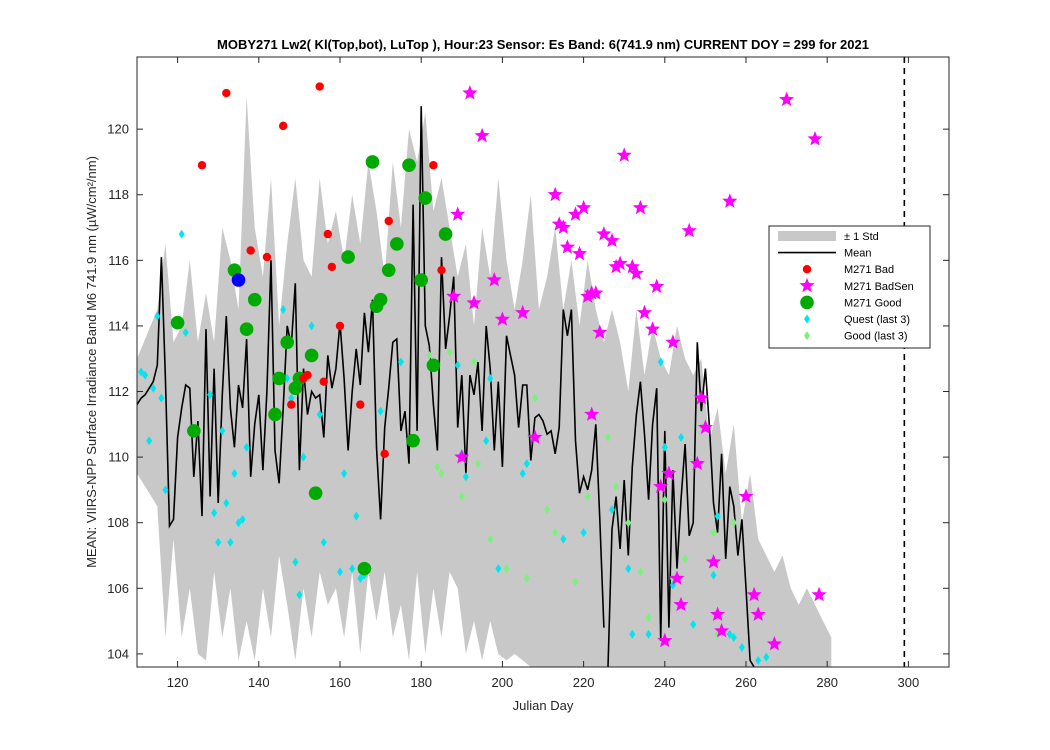 The height and width of the screenshot is (750, 1050). Describe the element at coordinates (827, 682) in the screenshot. I see `x-tick-label: 280` at that location.